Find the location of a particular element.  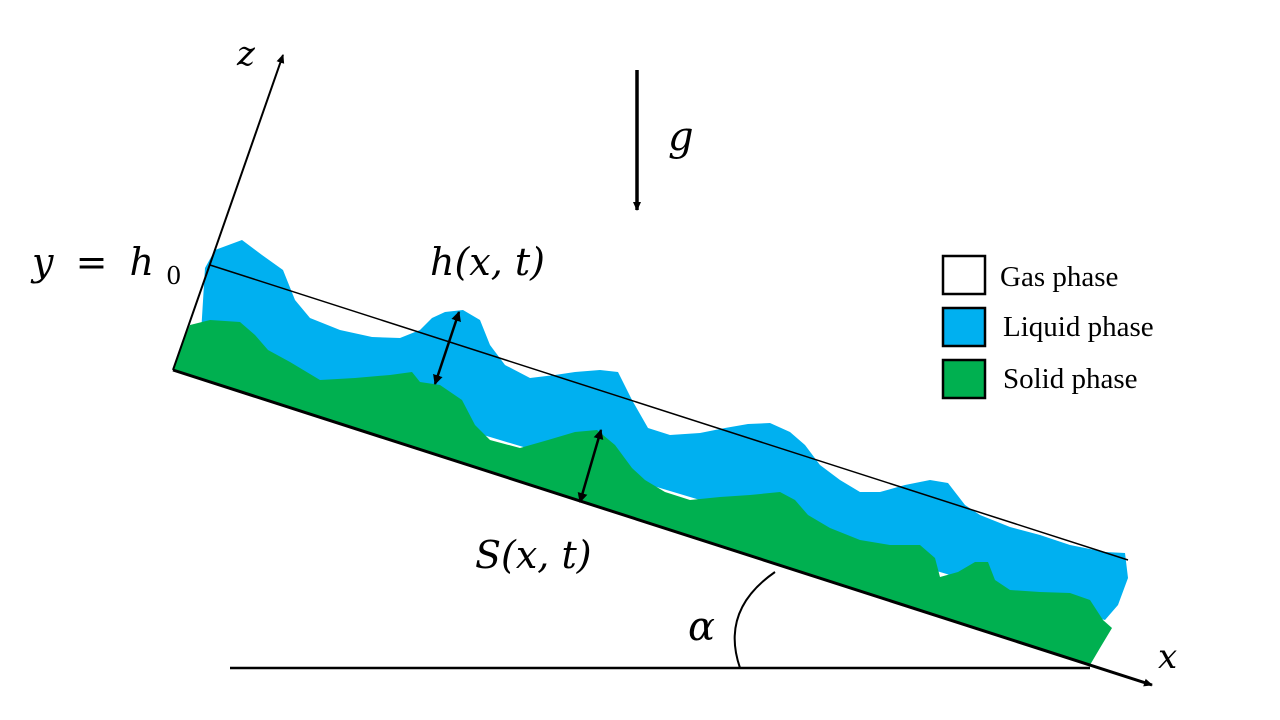

x-axis-label: x is located at coordinates (1167, 657).